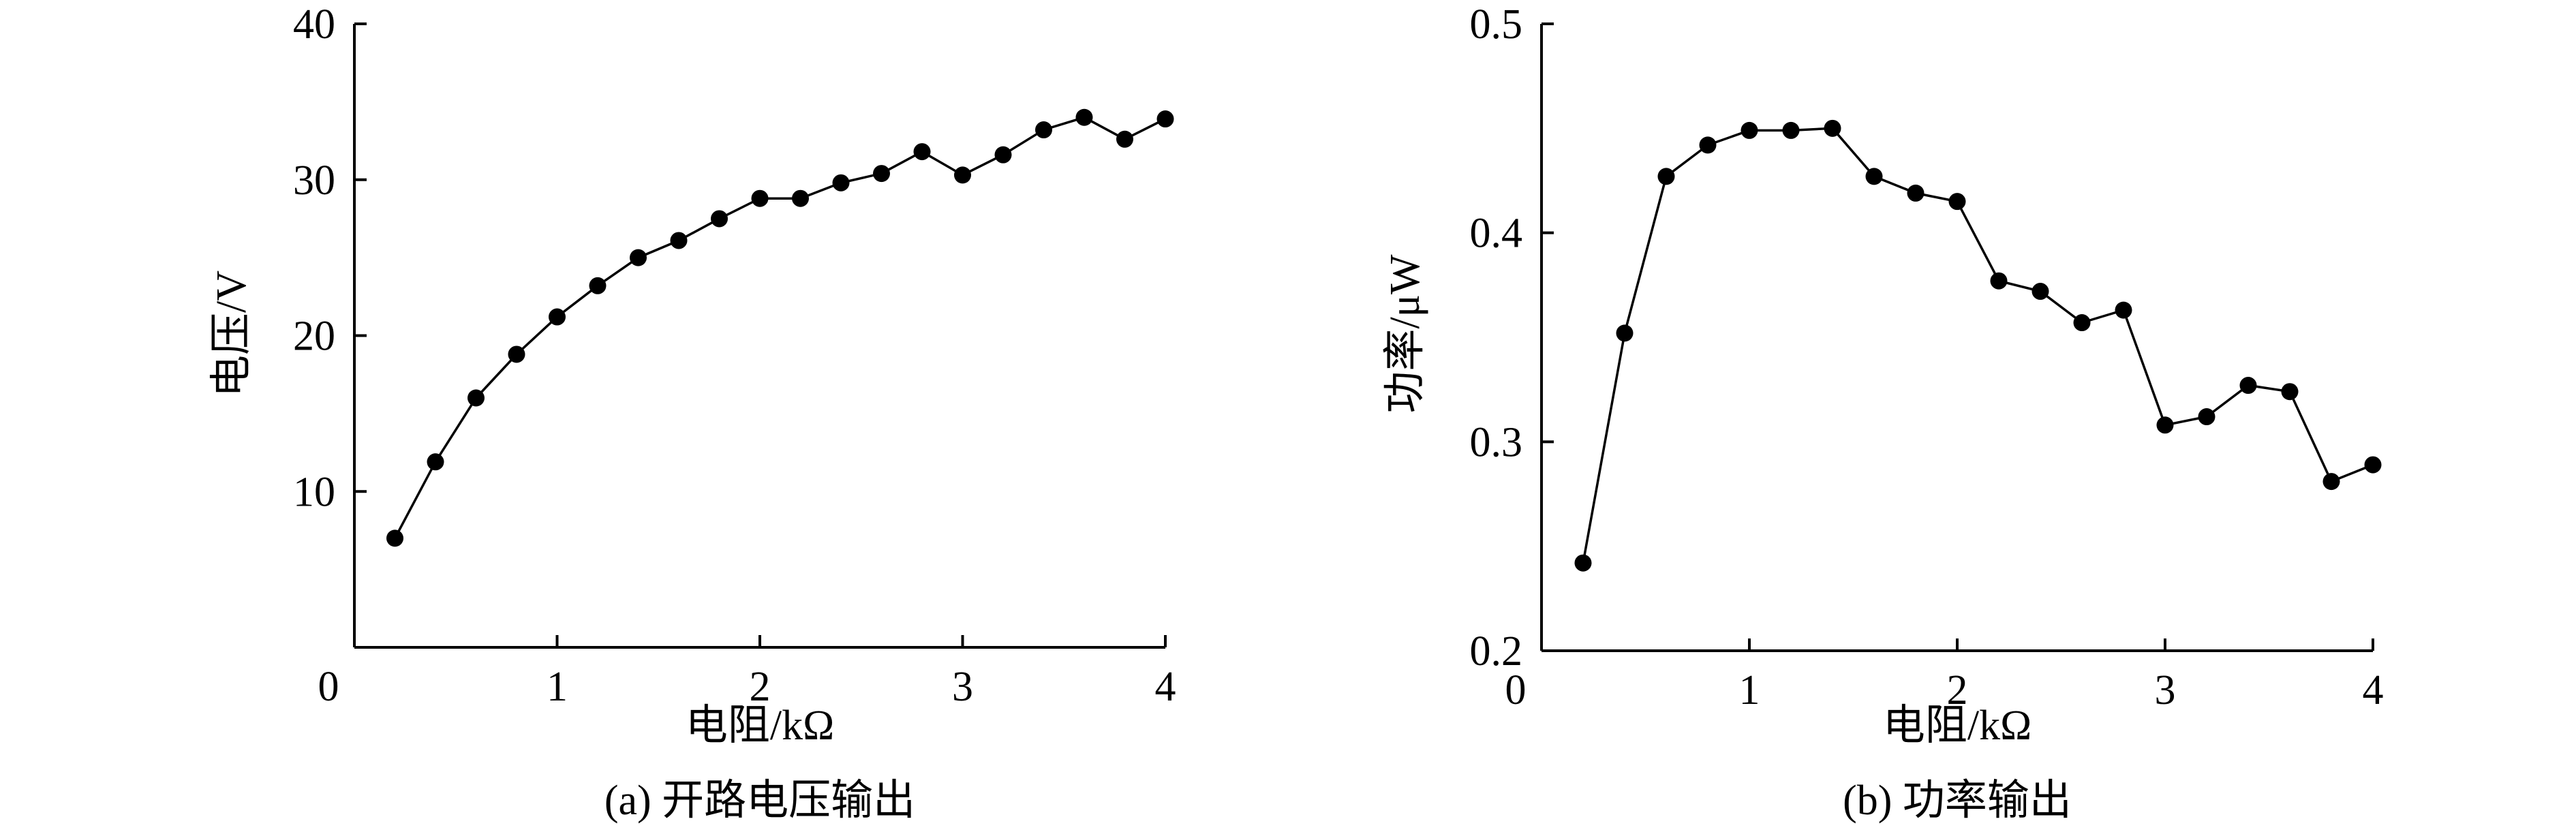 This screenshot has width=2576, height=832. Describe the element at coordinates (1497, 234) in the screenshot. I see `y-tick-label: 0.4` at that location.